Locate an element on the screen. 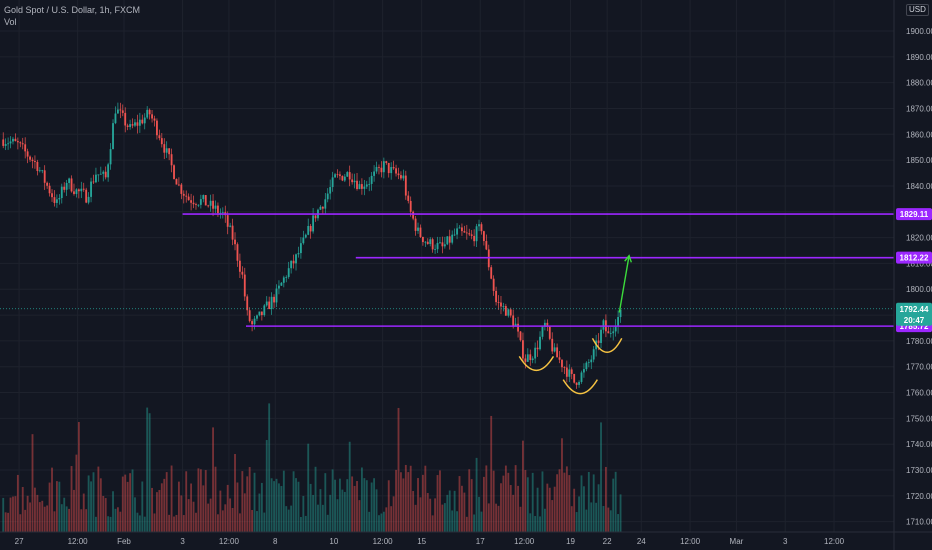  price-tick-label: 1900.00 is located at coordinates (919, 31).